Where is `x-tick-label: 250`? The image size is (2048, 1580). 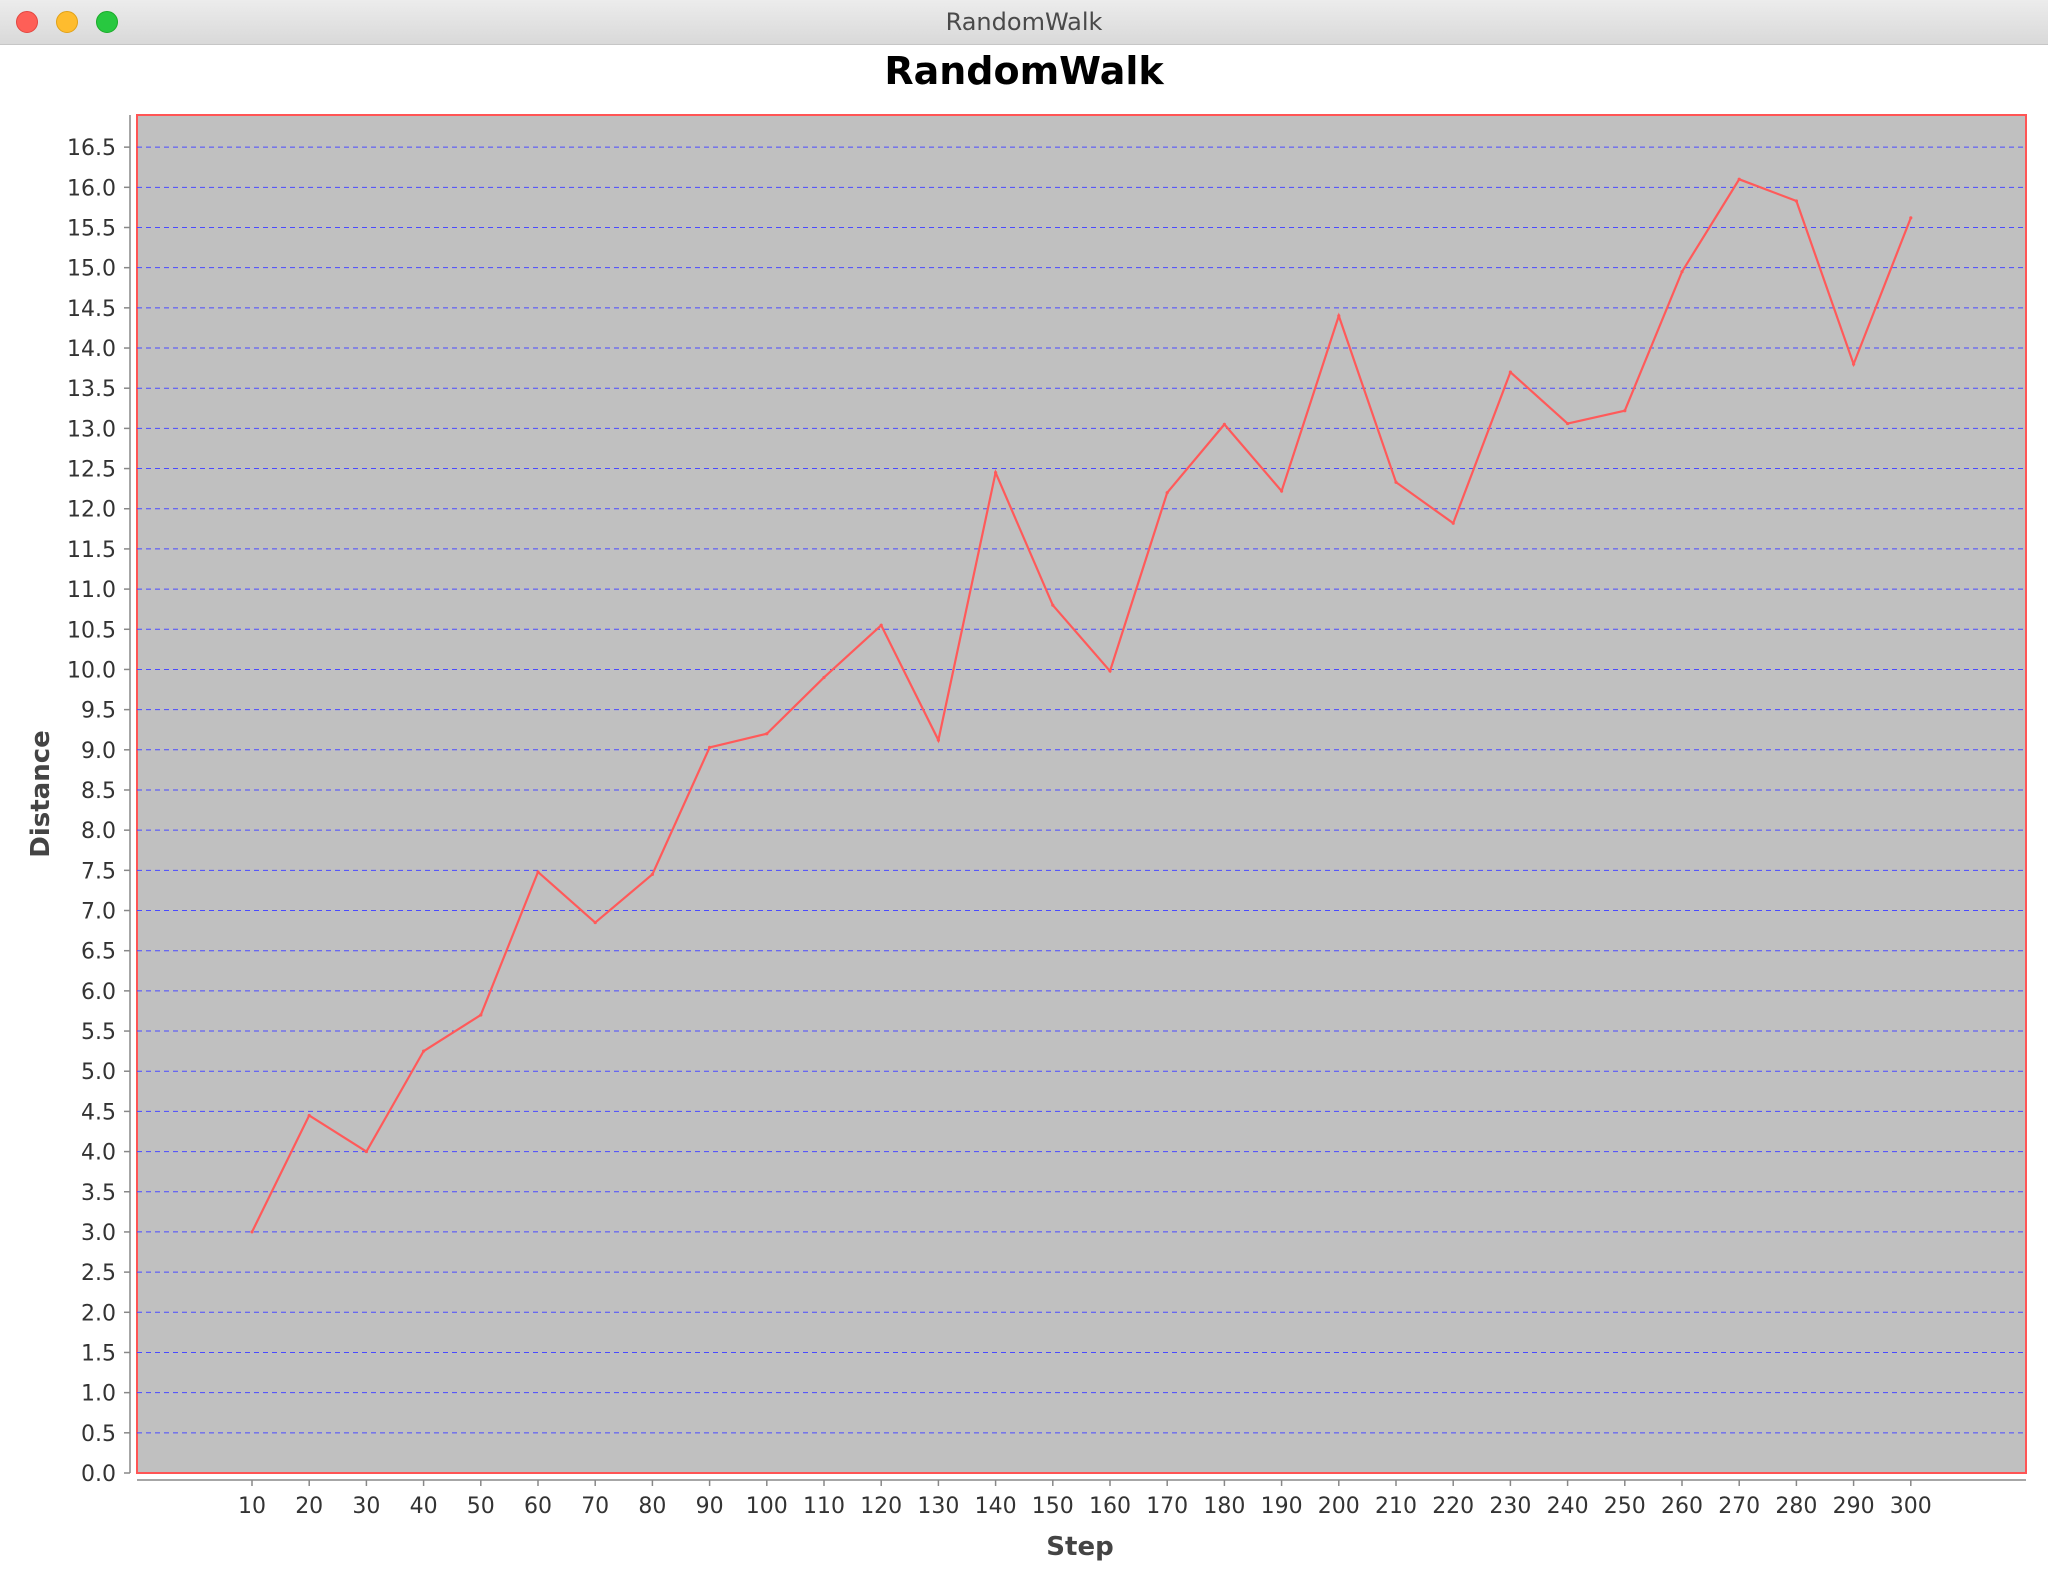
x-tick-label: 250 is located at coordinates (1625, 1506).